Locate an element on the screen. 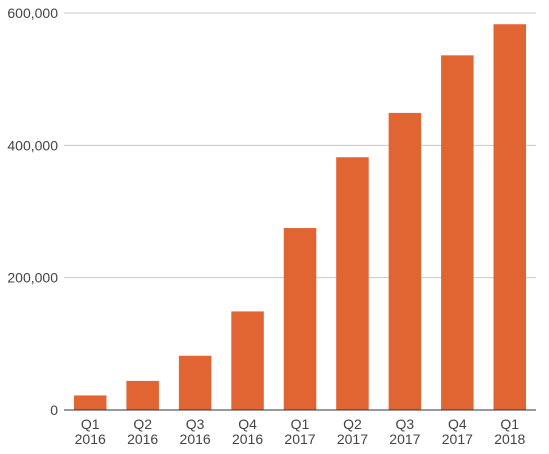 This screenshot has width=549, height=454. x-tick-label: Q4 2017 is located at coordinates (457, 431).